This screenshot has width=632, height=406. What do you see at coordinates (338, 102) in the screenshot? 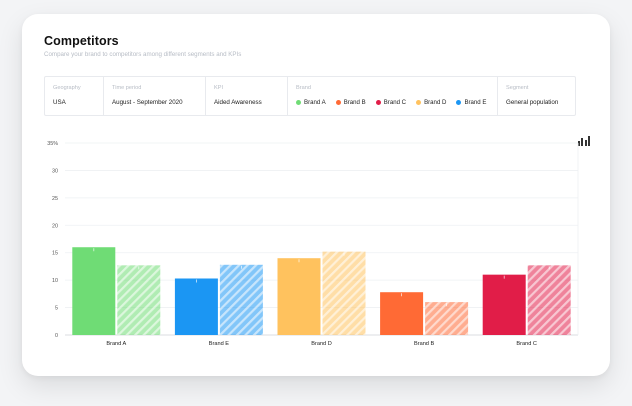
I see `brand-b-dot-icon` at bounding box center [338, 102].